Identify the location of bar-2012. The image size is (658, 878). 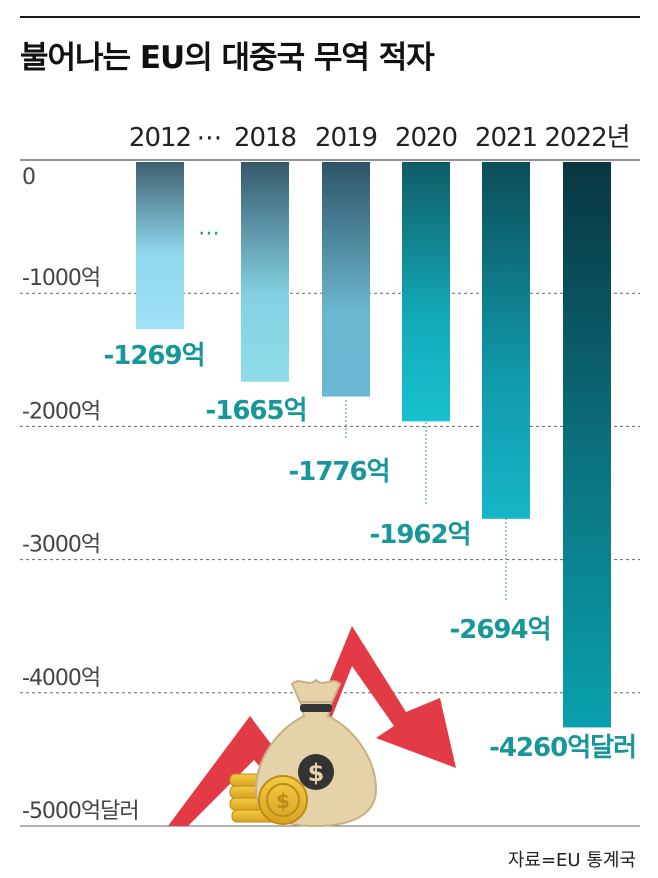
(160, 246).